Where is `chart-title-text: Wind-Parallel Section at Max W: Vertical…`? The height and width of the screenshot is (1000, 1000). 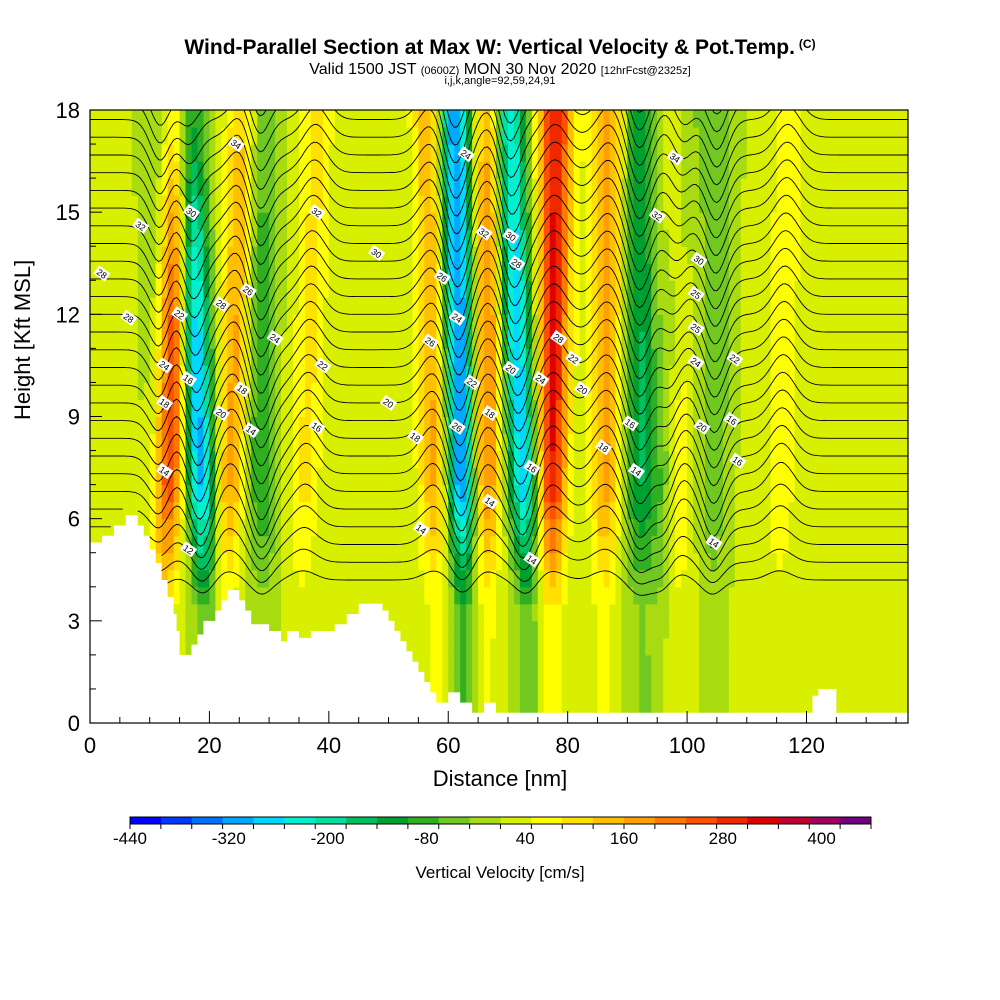 chart-title-text: Wind-Parallel Section at Max W: Vertical… is located at coordinates (489, 47).